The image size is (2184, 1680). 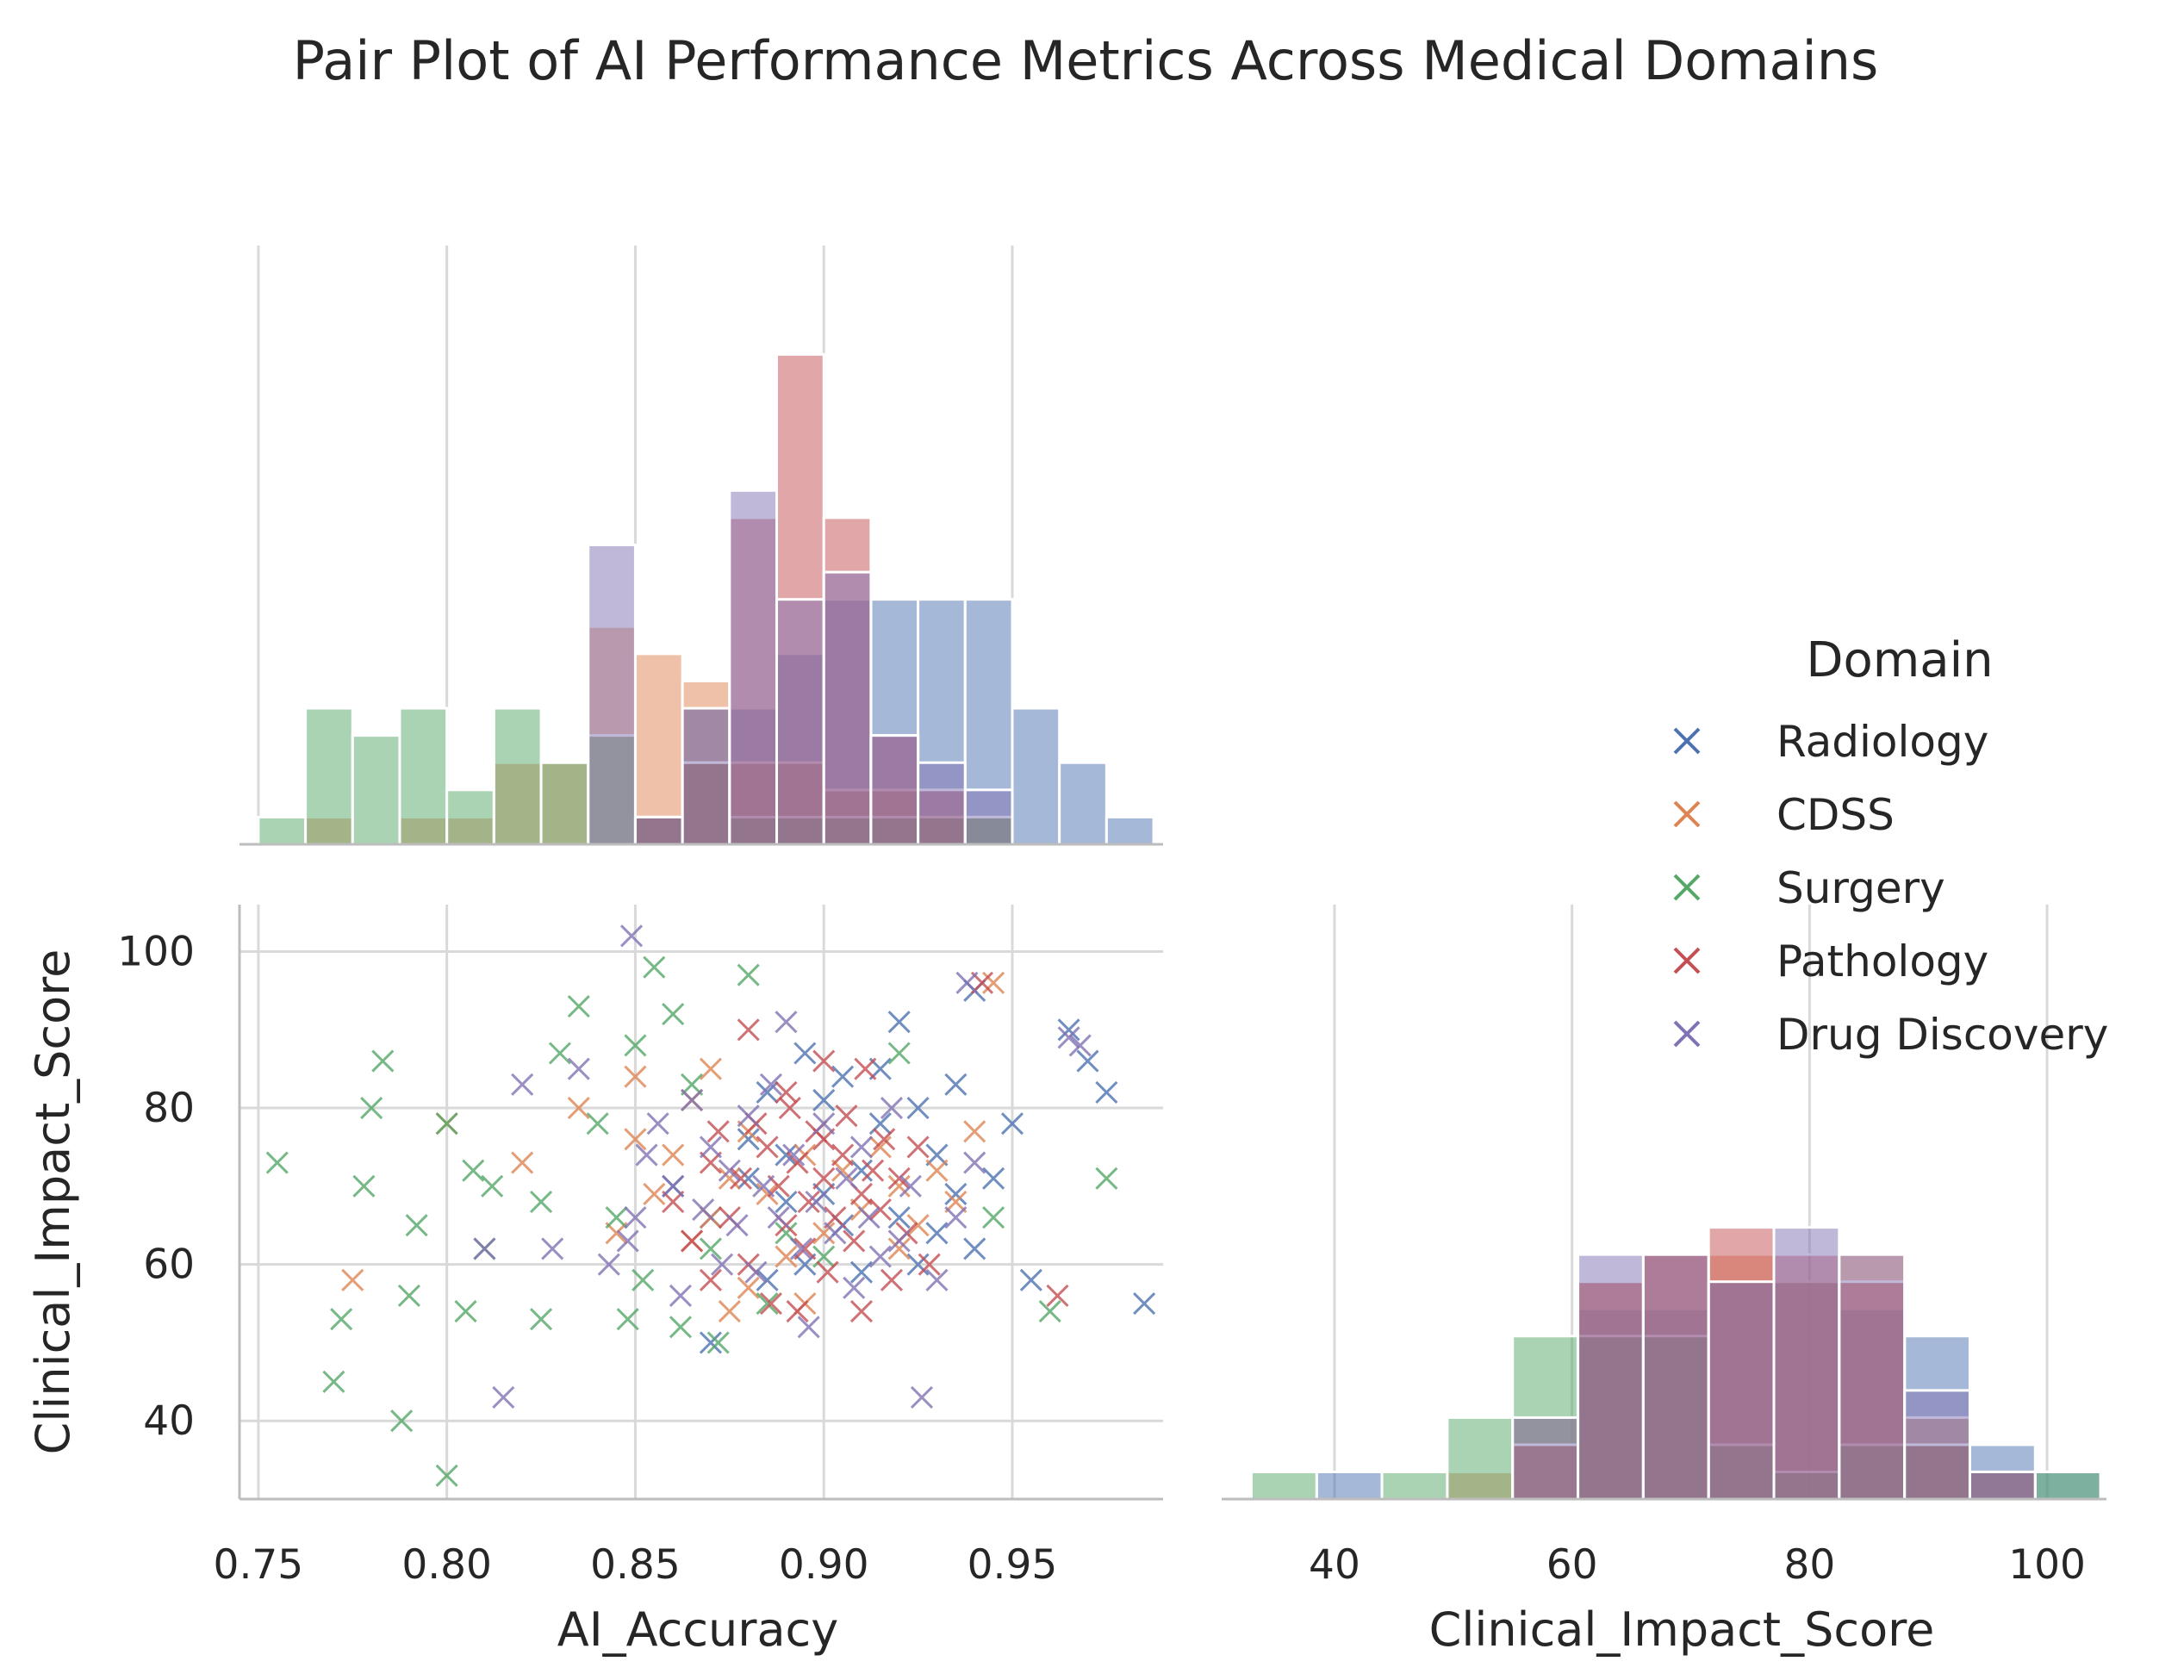 What do you see at coordinates (1687, 961) in the screenshot?
I see `legend-marker-pathology` at bounding box center [1687, 961].